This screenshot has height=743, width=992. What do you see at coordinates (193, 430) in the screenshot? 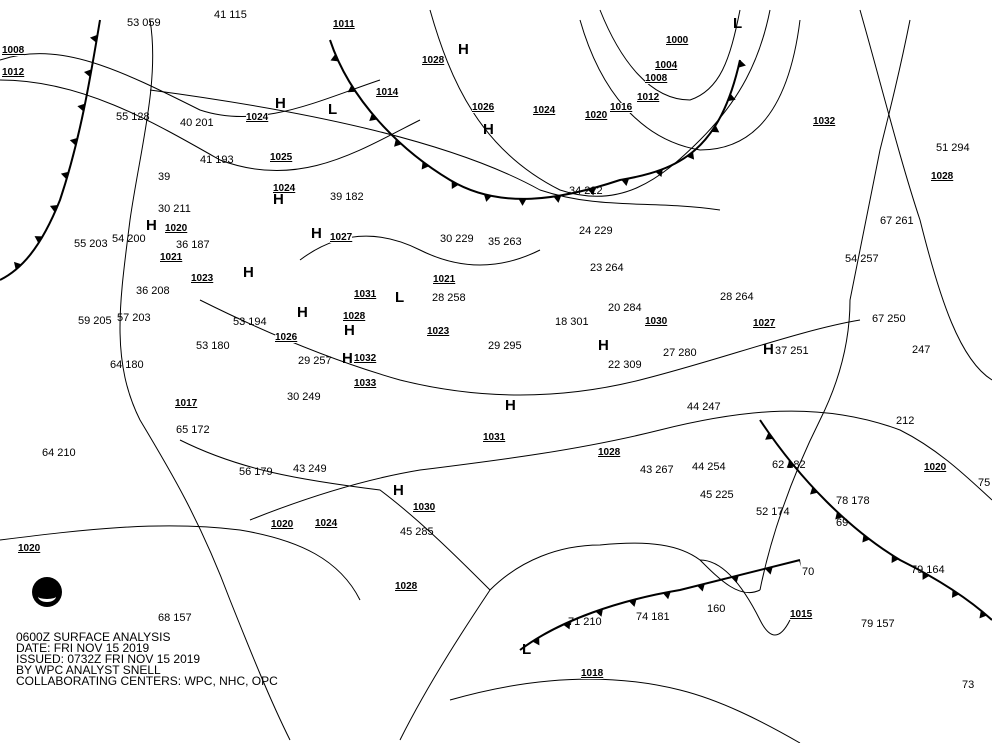
I see `station-plot: 65 172` at bounding box center [193, 430].